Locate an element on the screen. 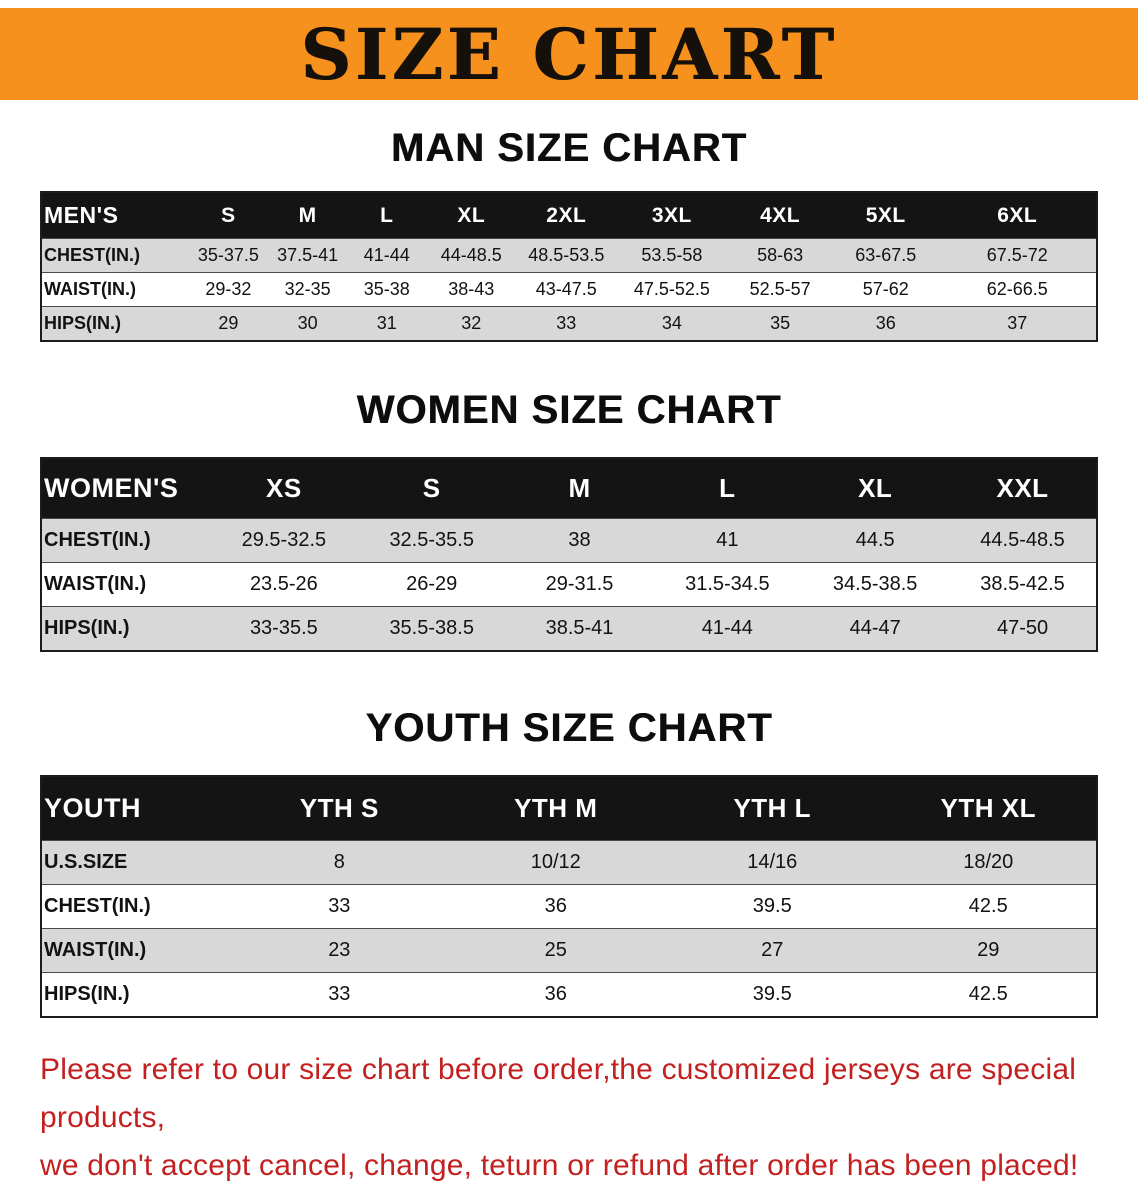  men-table-title: MEN'S is located at coordinates (115, 215).